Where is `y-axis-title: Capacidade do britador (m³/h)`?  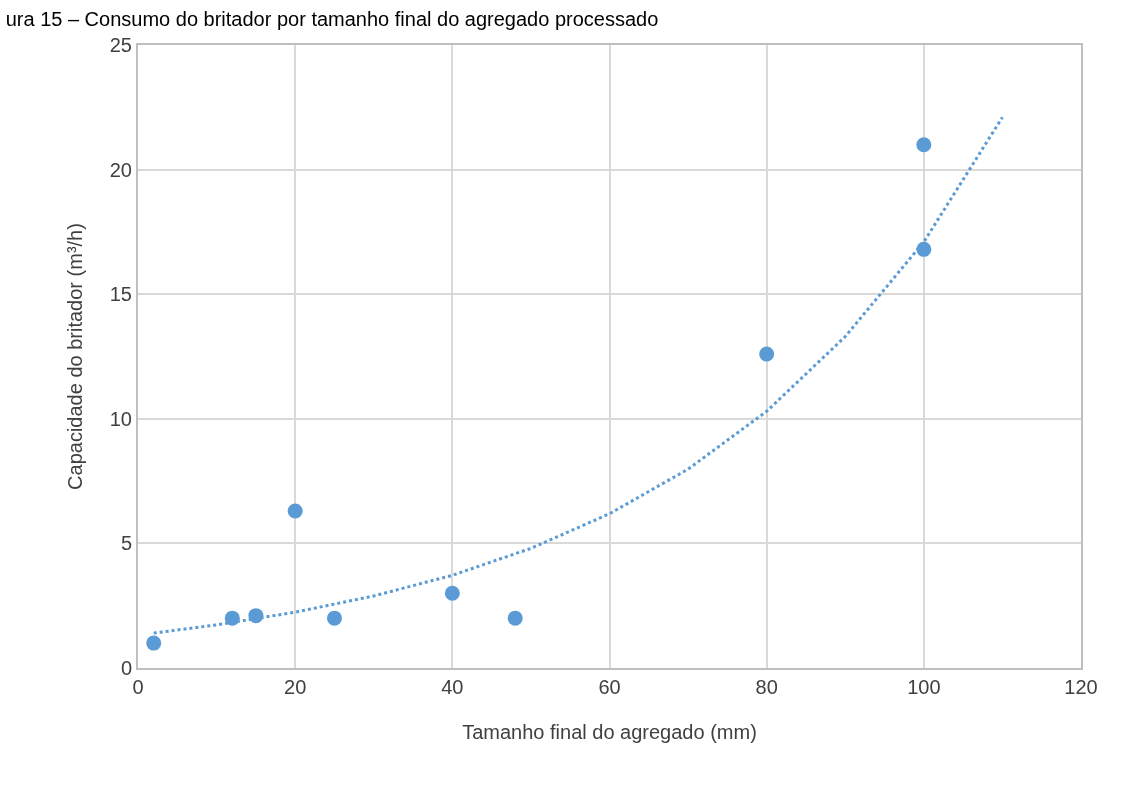 y-axis-title: Capacidade do britador (m³/h) is located at coordinates (74, 356).